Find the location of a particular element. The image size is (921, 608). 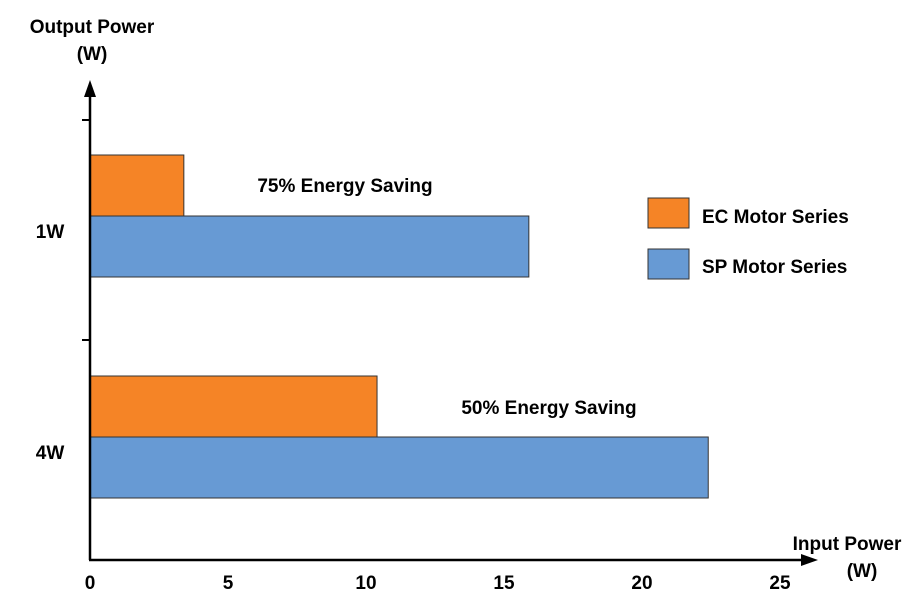

annotation-75-saving: 75% Energy Saving is located at coordinates (344, 186).